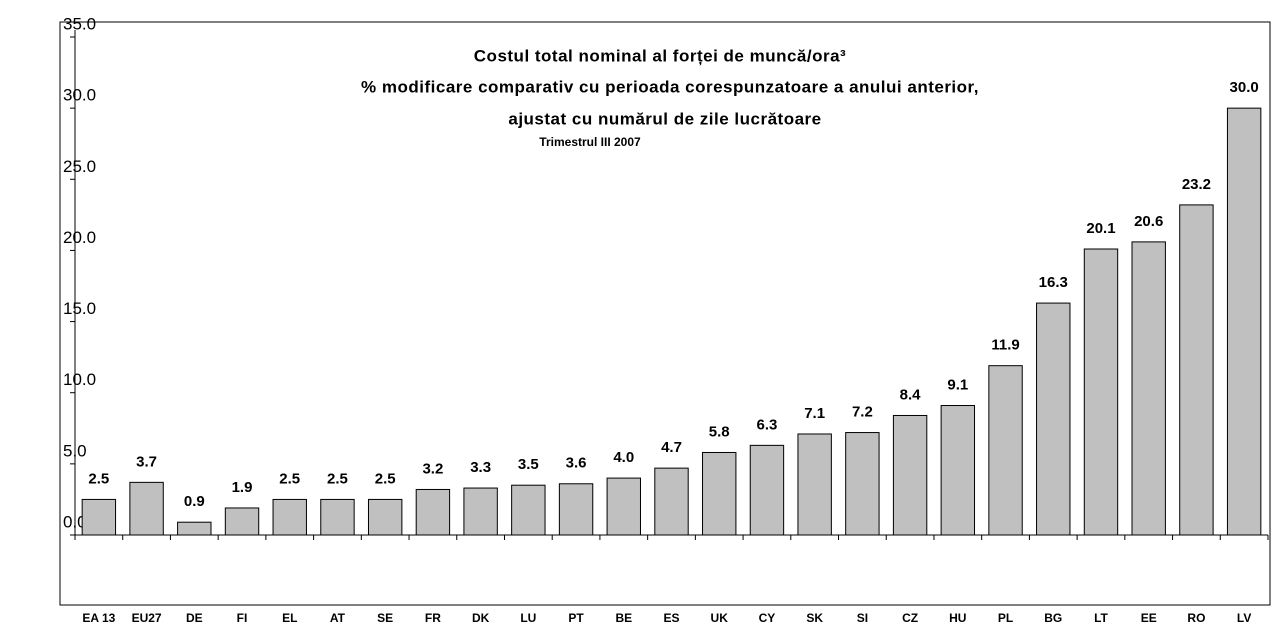 Image resolution: width=1276 pixels, height=626 pixels. I want to click on x-tick-label: BG, so click(1053, 618).